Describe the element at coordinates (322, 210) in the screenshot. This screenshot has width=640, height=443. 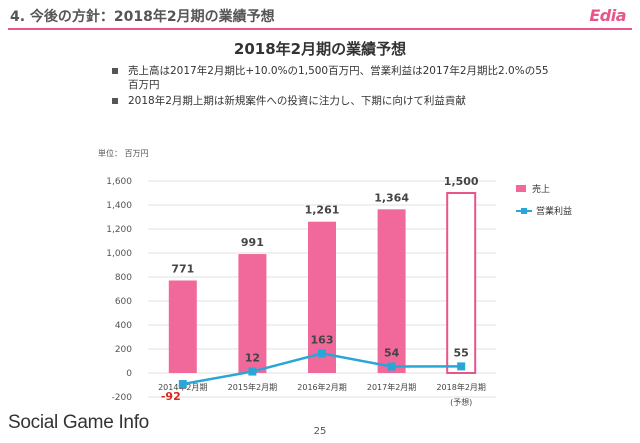
I see `bar-data-label: 1,261` at that location.